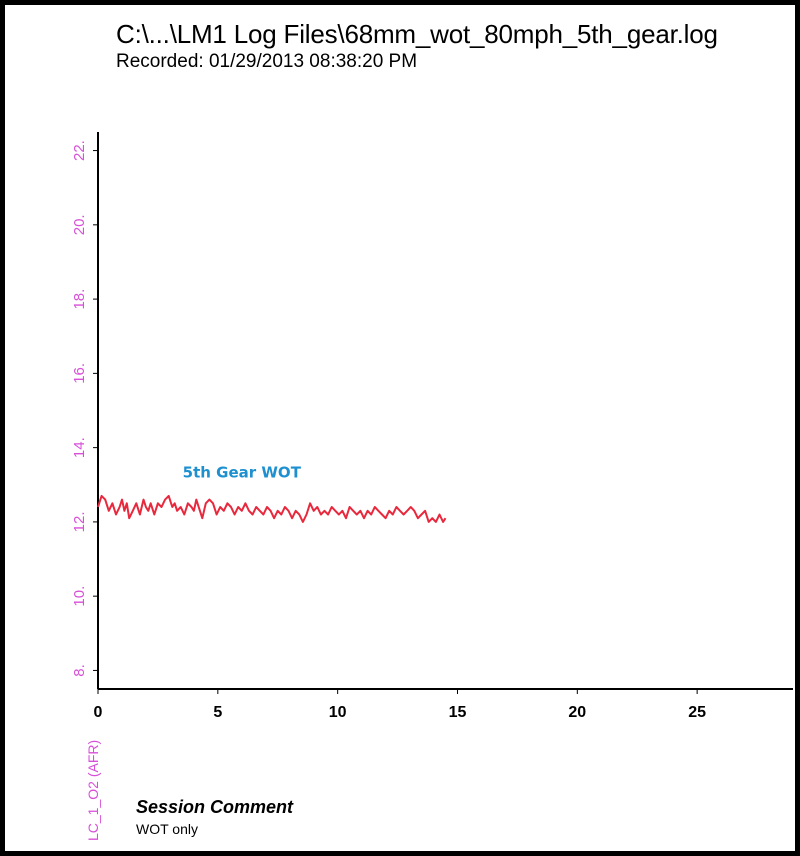 Image resolution: width=800 pixels, height=856 pixels. Describe the element at coordinates (215, 807) in the screenshot. I see `session-comment-heading: Session Comment` at that location.